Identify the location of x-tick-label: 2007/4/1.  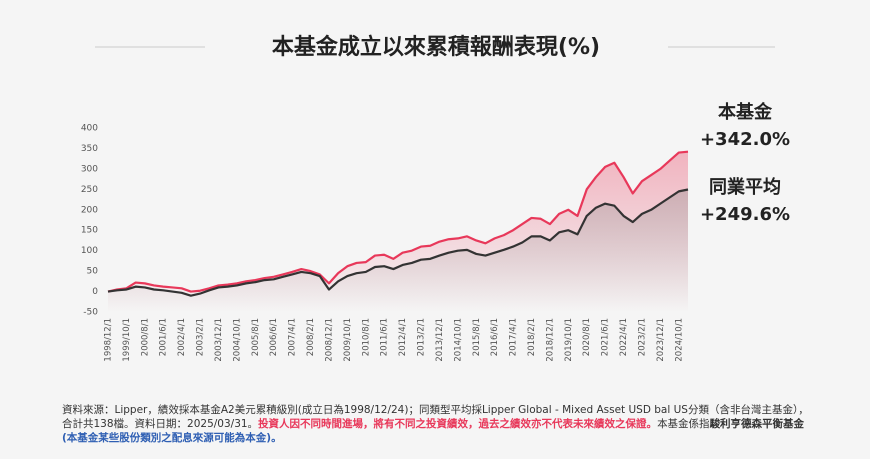
(293, 337).